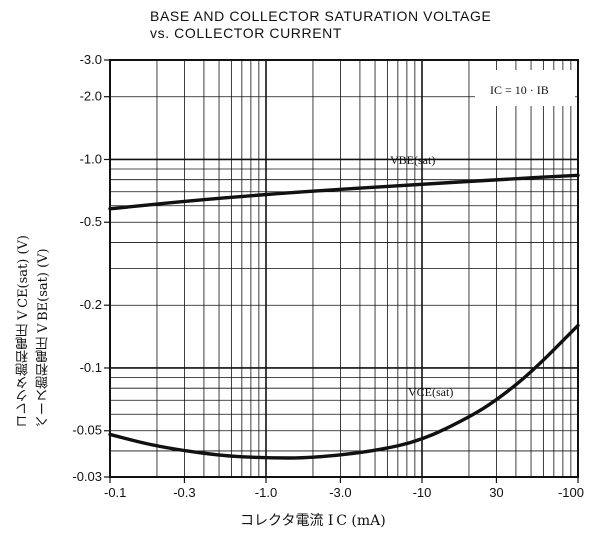 The image size is (604, 534). I want to click on x-tick-label: -100, so click(571, 492).